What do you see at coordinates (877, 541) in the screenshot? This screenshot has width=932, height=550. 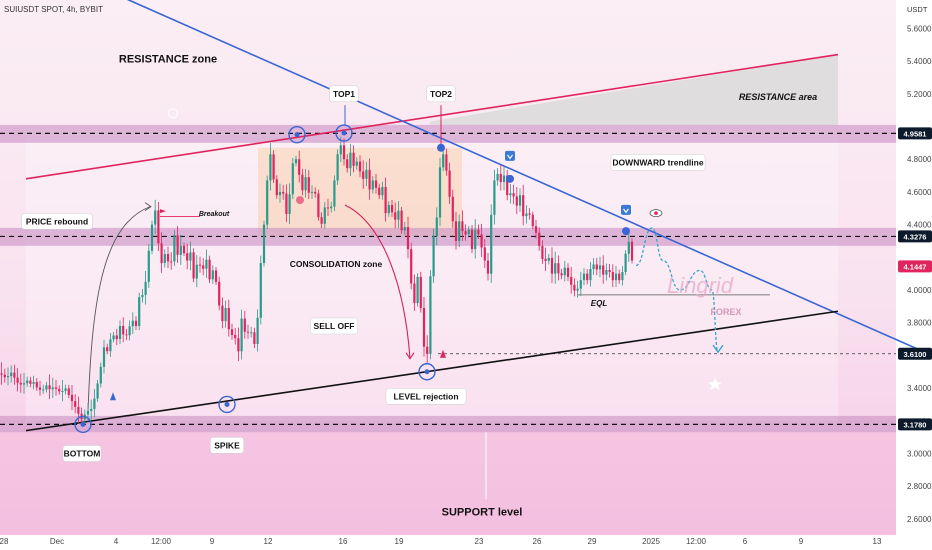 I see `x-tick-label: 13` at bounding box center [877, 541].